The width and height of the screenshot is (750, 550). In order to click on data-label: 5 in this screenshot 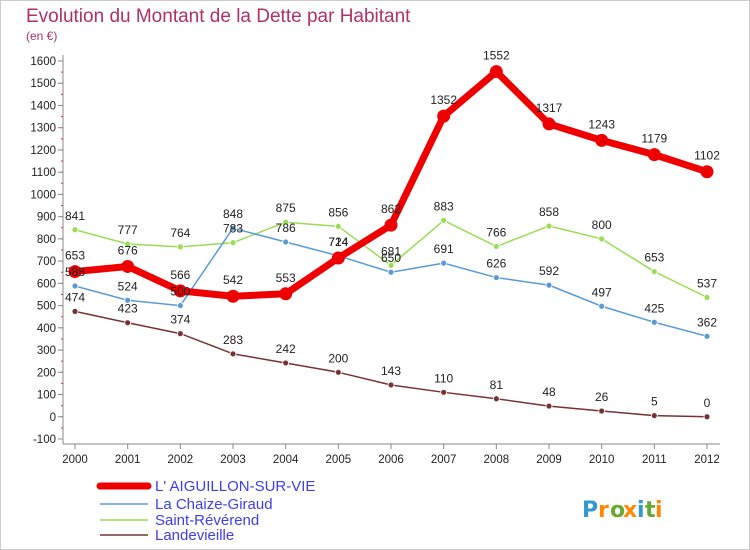, I will do `click(654, 402)`.